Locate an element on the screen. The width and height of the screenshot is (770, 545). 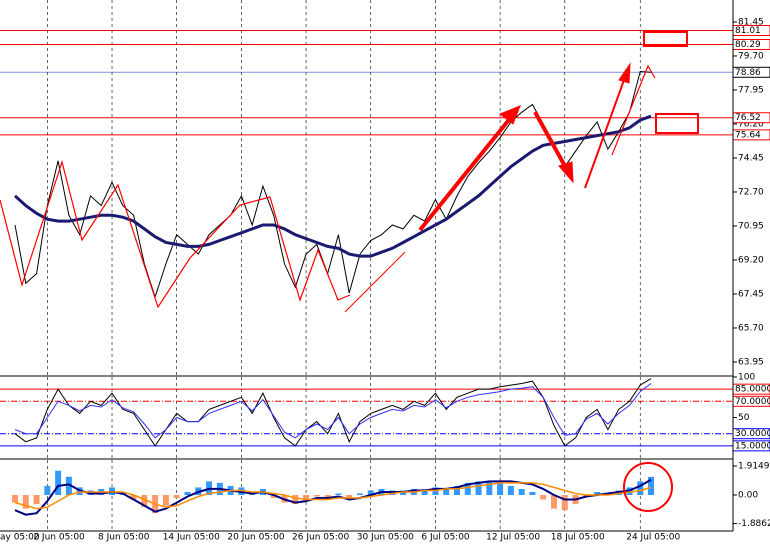
y-tick-label: 63.95 is located at coordinates (751, 362).